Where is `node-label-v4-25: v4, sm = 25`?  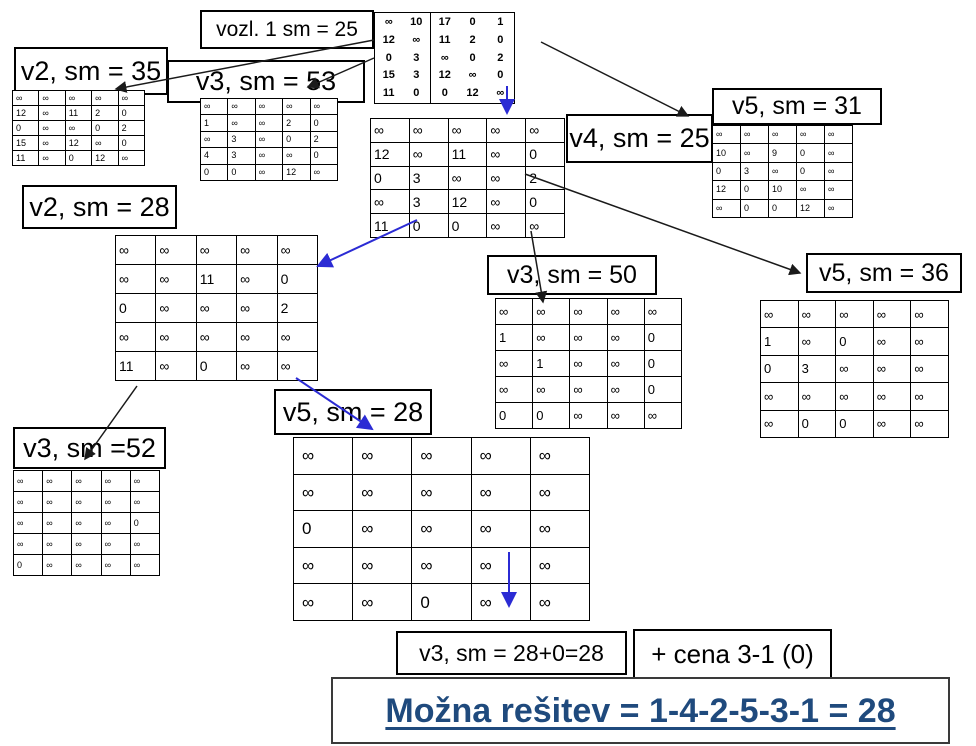 node-label-v4-25: v4, sm = 25 is located at coordinates (639, 138).